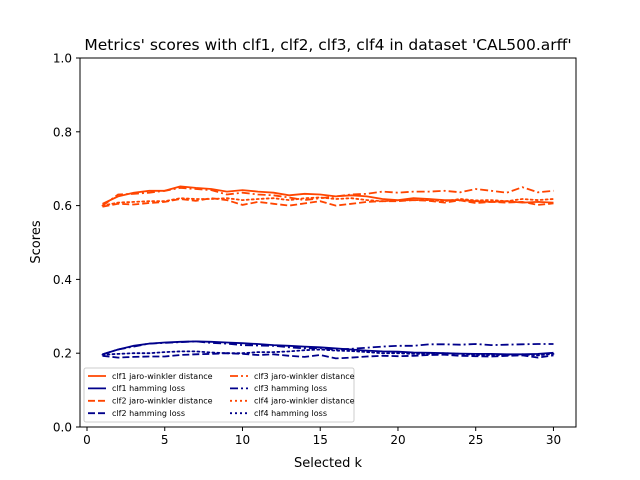  I want to click on legend-label: clf3 jaro-winkler distance, so click(304, 376).